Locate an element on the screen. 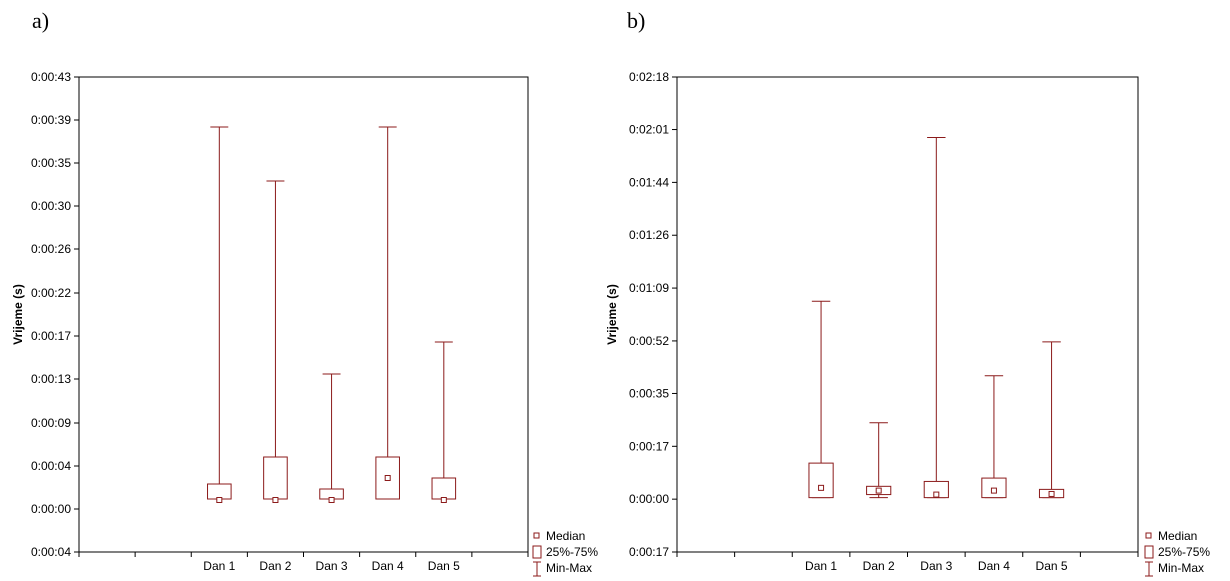 This screenshot has width=1230, height=581. y-tick-label: 0:01:09 is located at coordinates (649, 288).